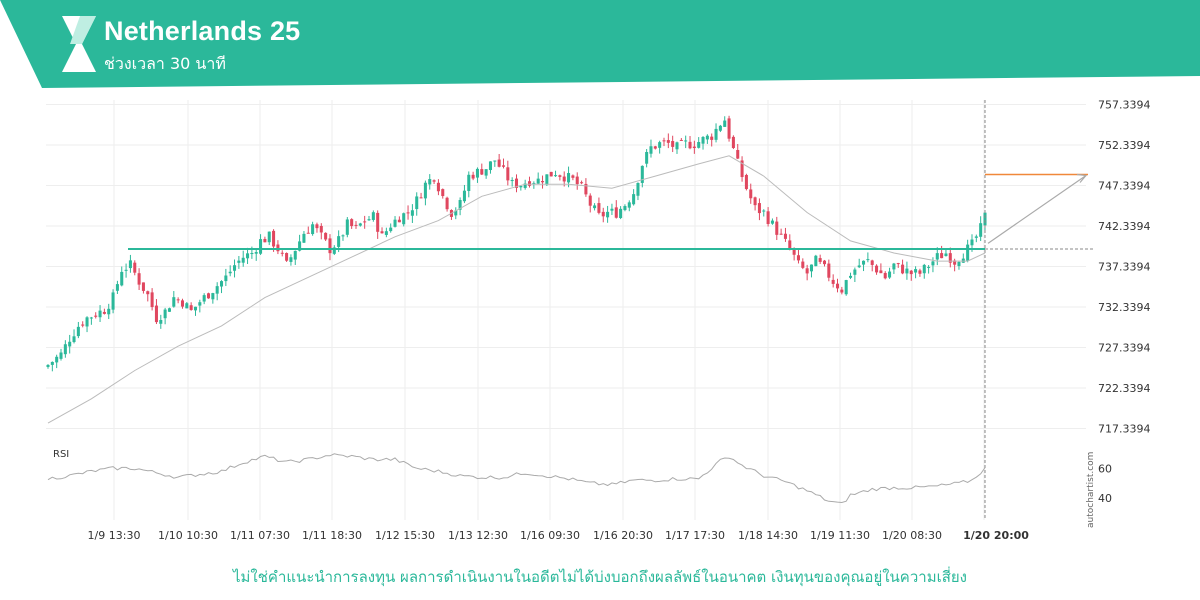  Describe the element at coordinates (1105, 498) in the screenshot. I see `rsi-tick-label: 40` at that location.